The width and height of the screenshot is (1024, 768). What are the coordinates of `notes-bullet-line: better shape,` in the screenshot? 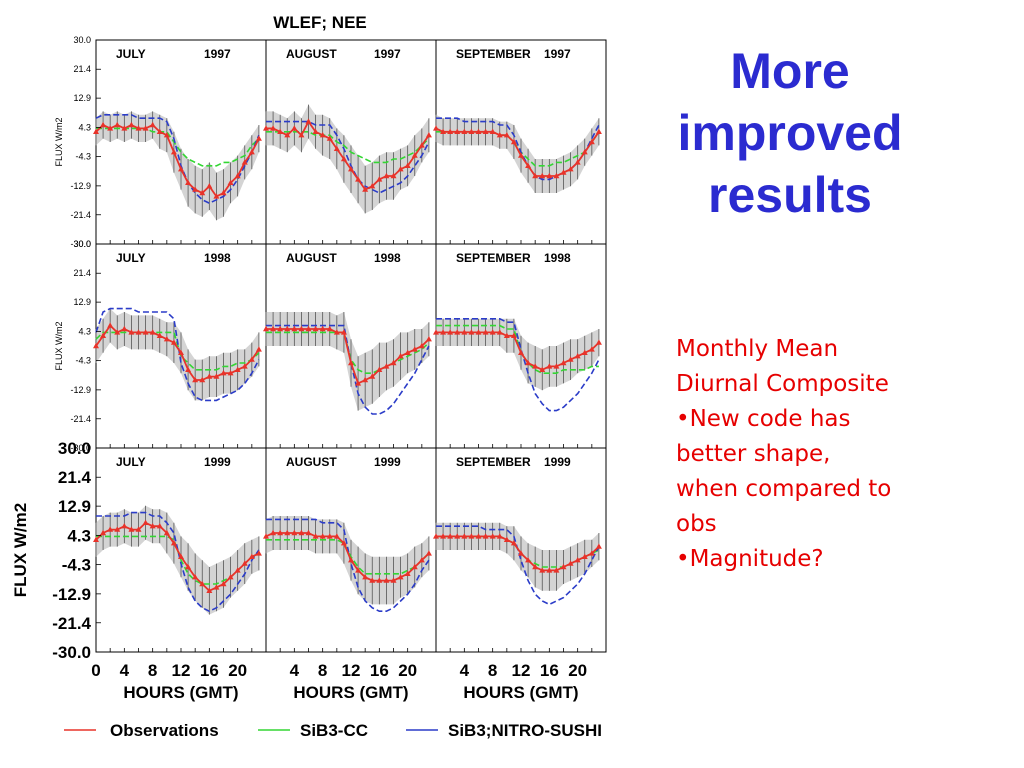 It's located at (753, 454).